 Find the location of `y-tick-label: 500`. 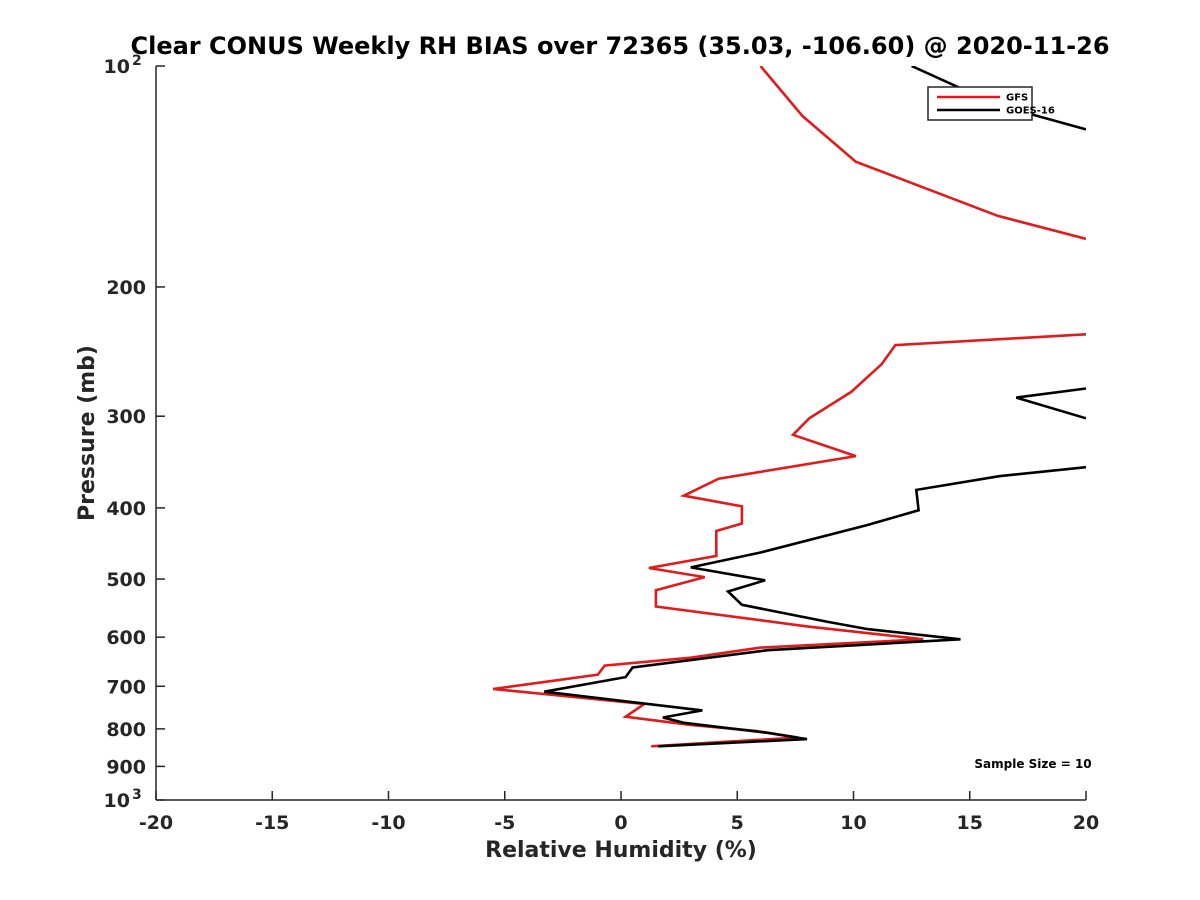

y-tick-label: 500 is located at coordinates (126, 580).